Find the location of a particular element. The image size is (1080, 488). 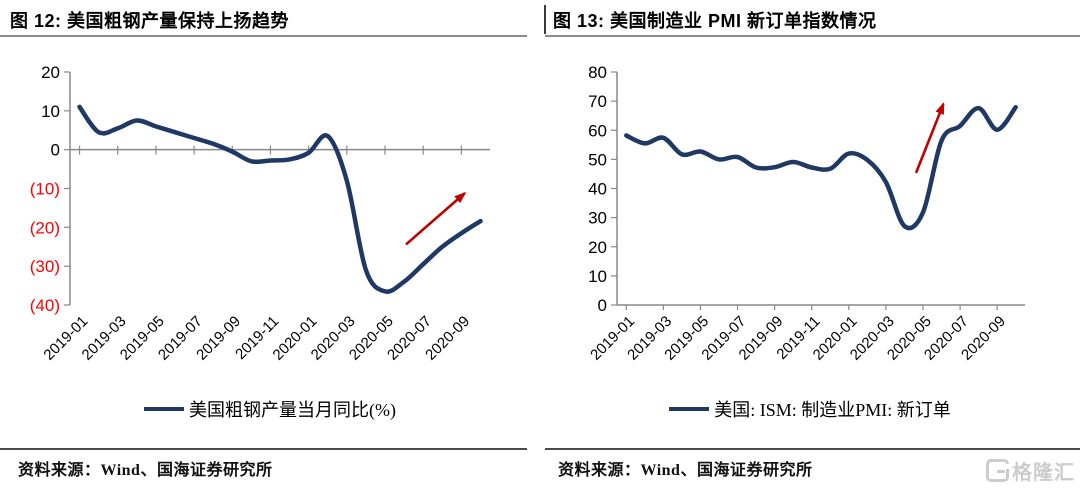

source-rule-right is located at coordinates (812, 449).